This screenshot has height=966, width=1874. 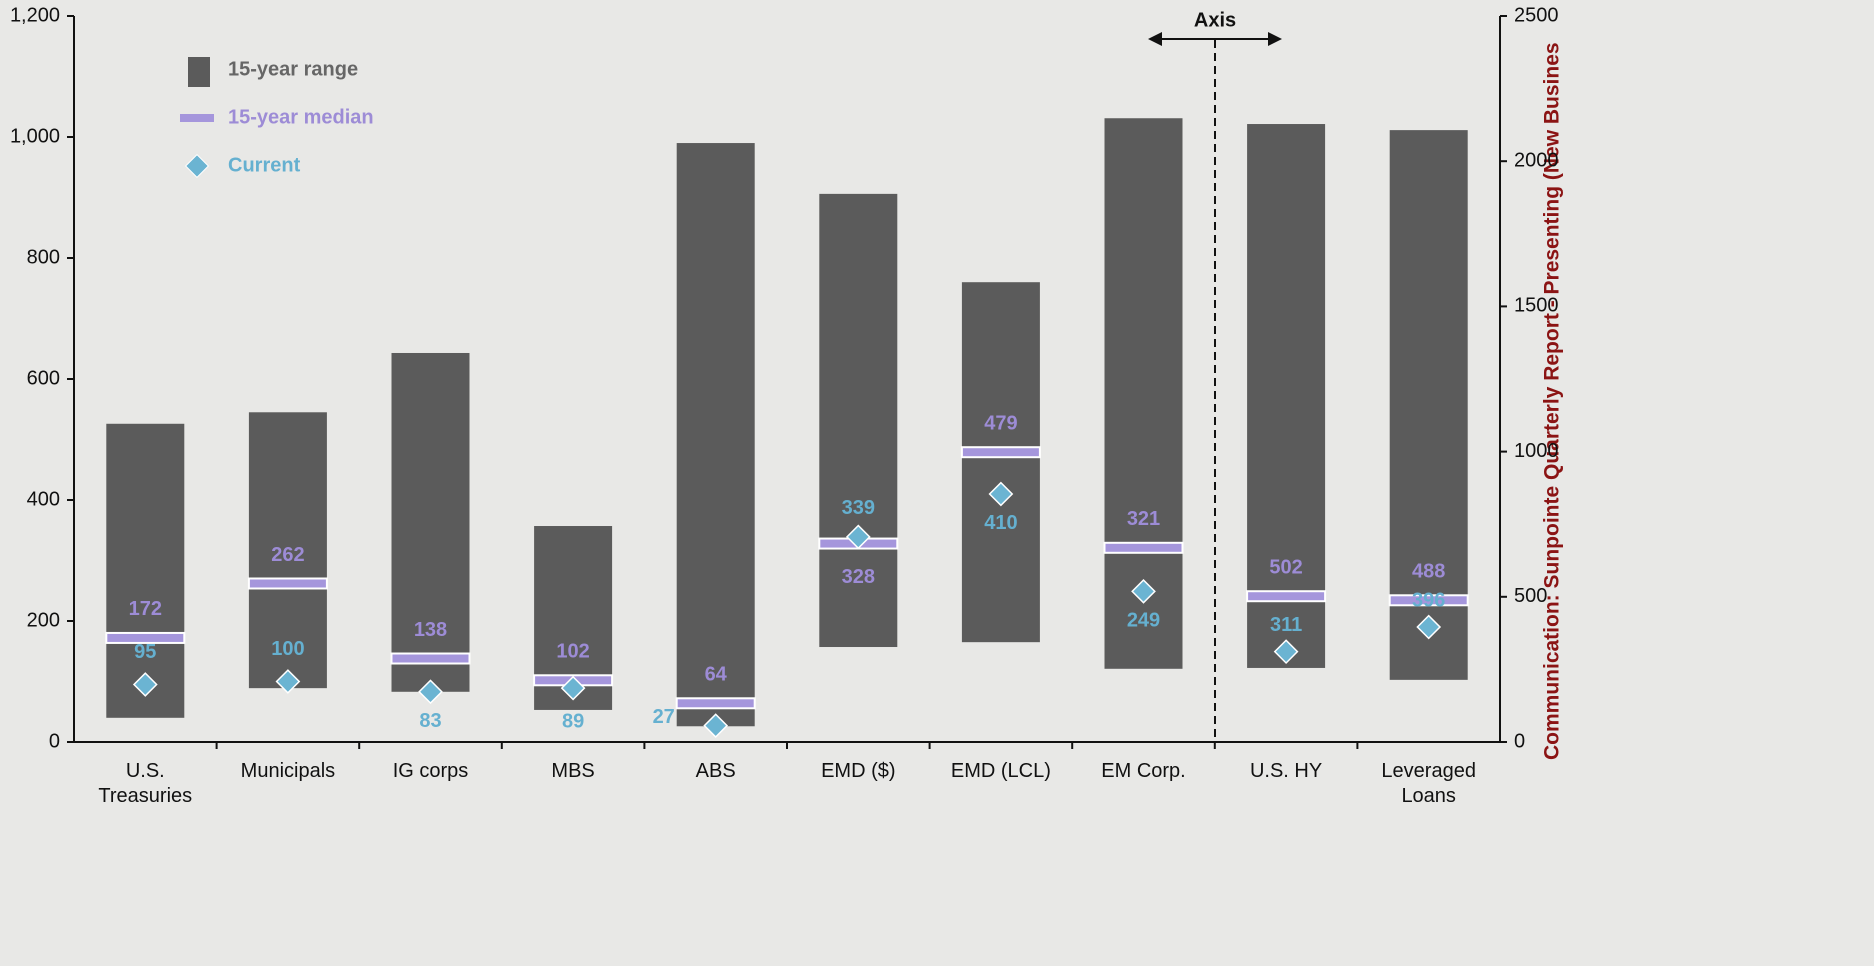 I want to click on annotation: Axis, so click(x=1215, y=20).